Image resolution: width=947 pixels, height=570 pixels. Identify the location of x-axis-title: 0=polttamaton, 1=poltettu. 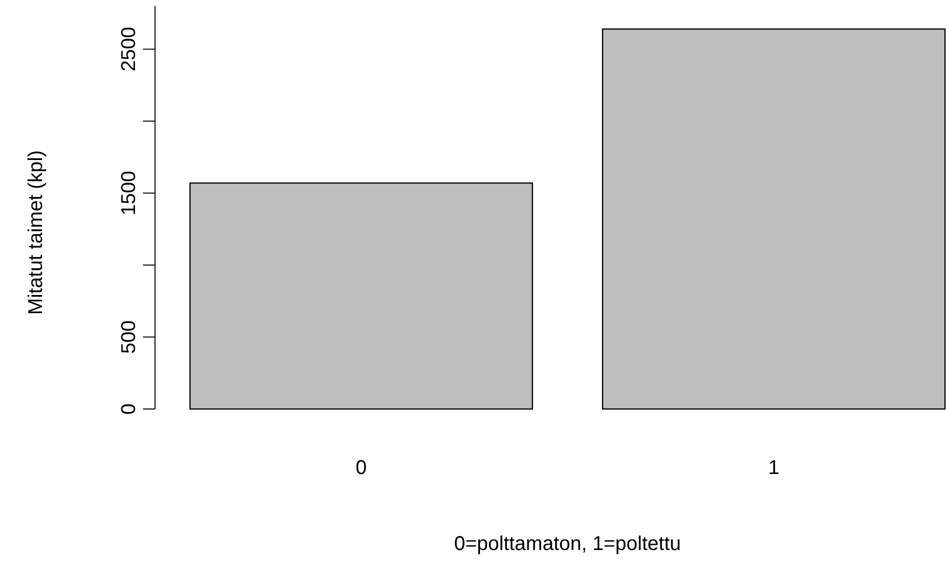
(567, 544).